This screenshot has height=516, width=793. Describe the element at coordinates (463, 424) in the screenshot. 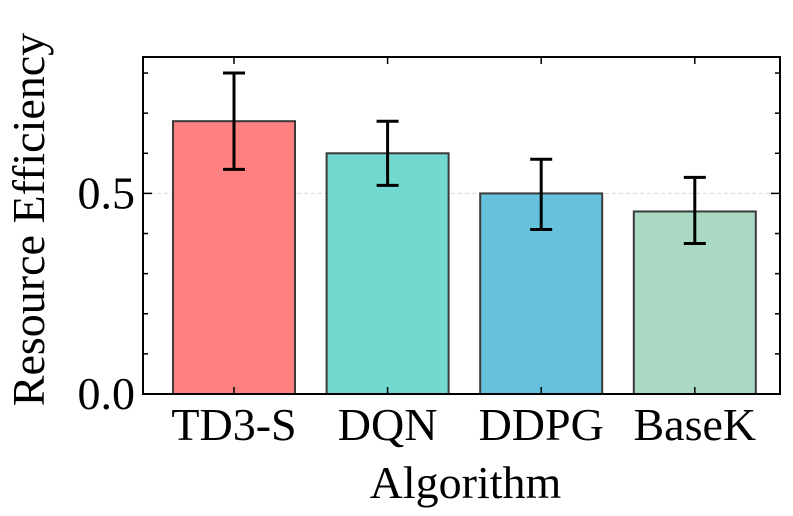

I see `x-tick-labels: TD3-S DQN DDPG BaseK` at that location.